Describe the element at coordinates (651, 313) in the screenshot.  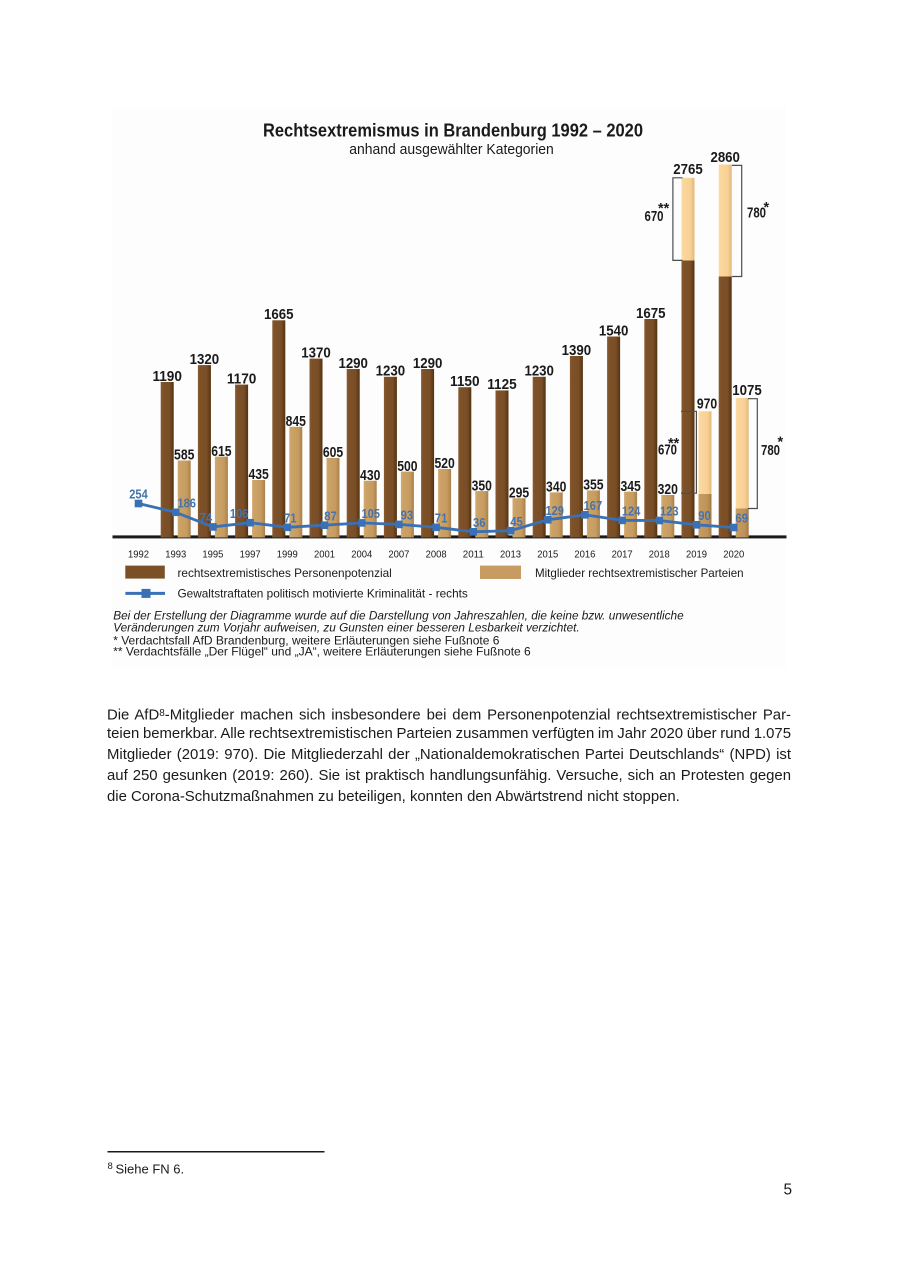
I see `svg-text: 1675` at that location.